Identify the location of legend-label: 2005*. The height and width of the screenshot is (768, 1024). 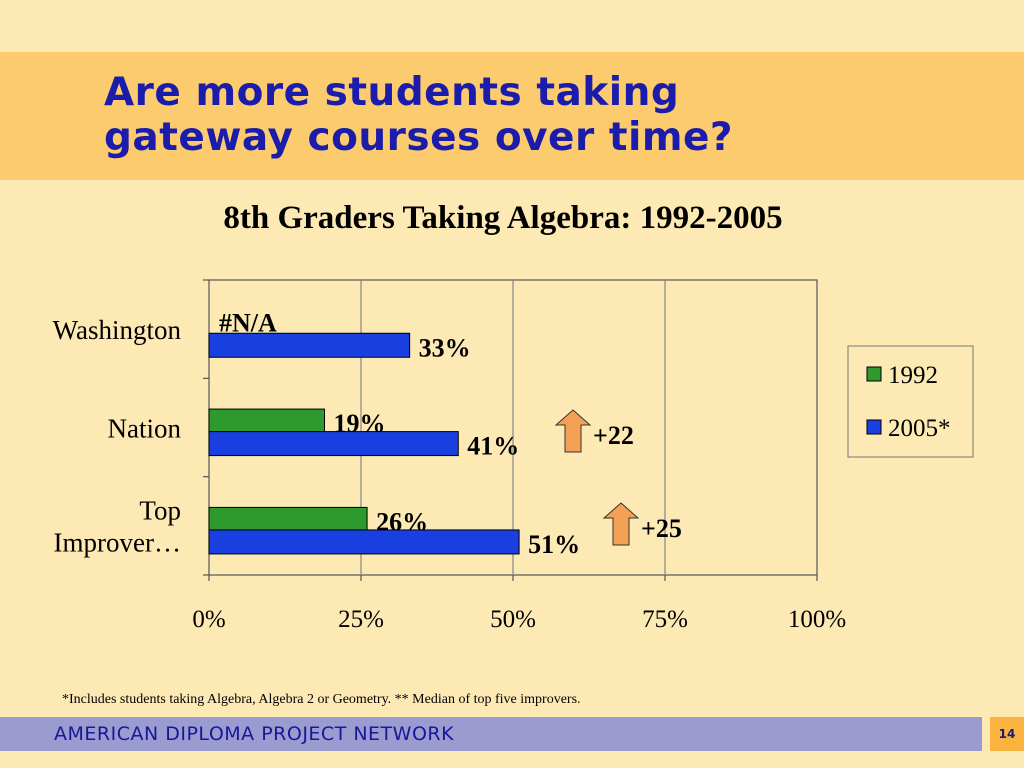
(919, 428).